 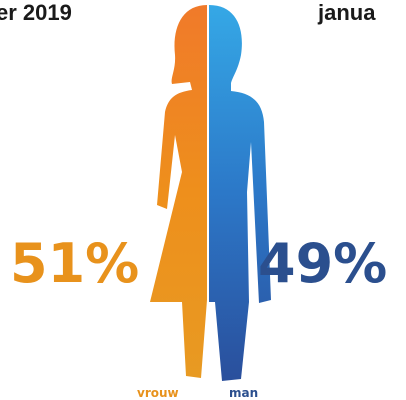 I want to click on female-share: 51%, so click(x=74, y=263).